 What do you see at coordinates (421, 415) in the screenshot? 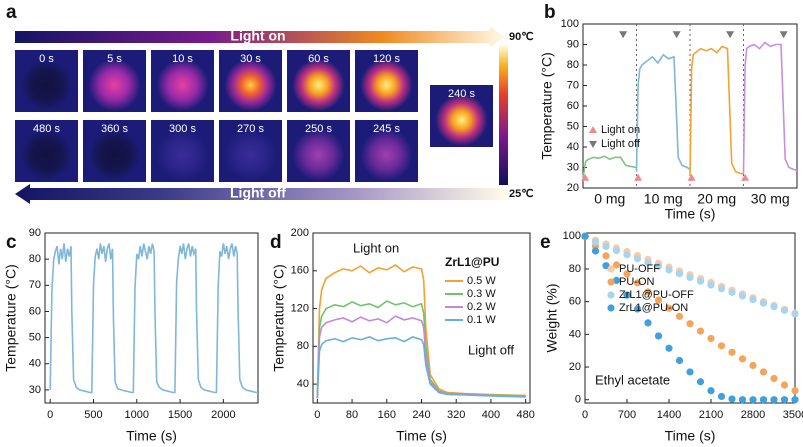
I see `x-tick-label: 240` at bounding box center [421, 415].